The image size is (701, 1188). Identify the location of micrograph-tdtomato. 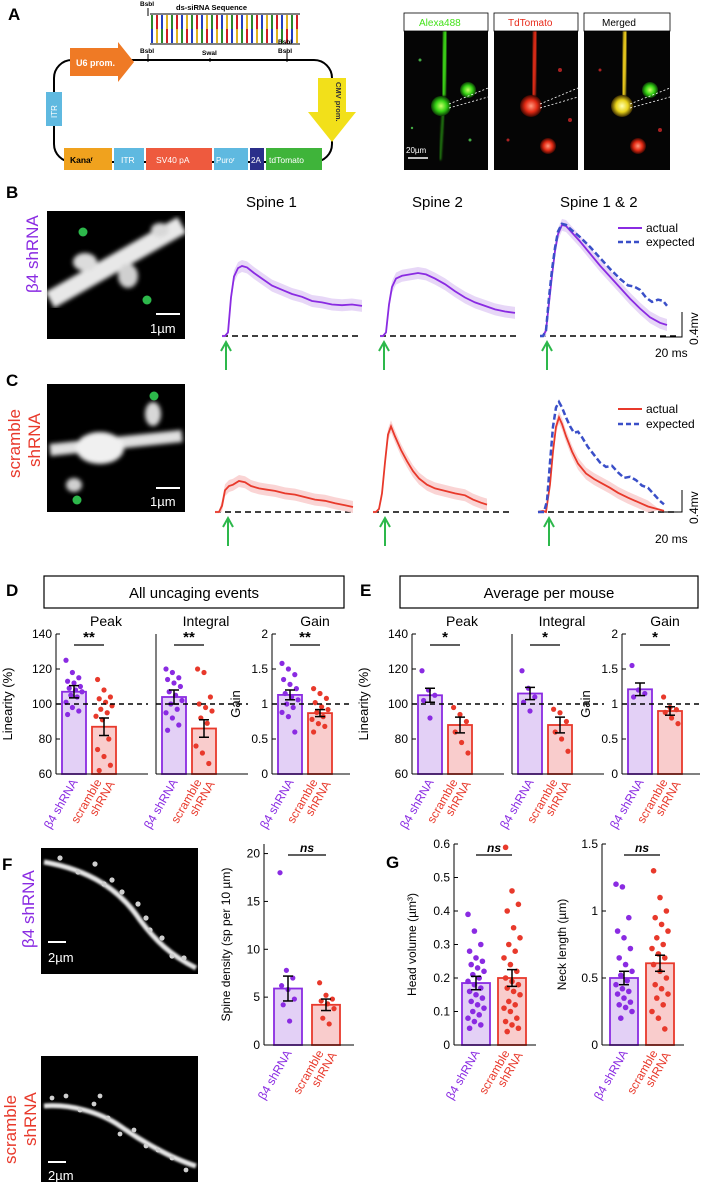
(536, 95).